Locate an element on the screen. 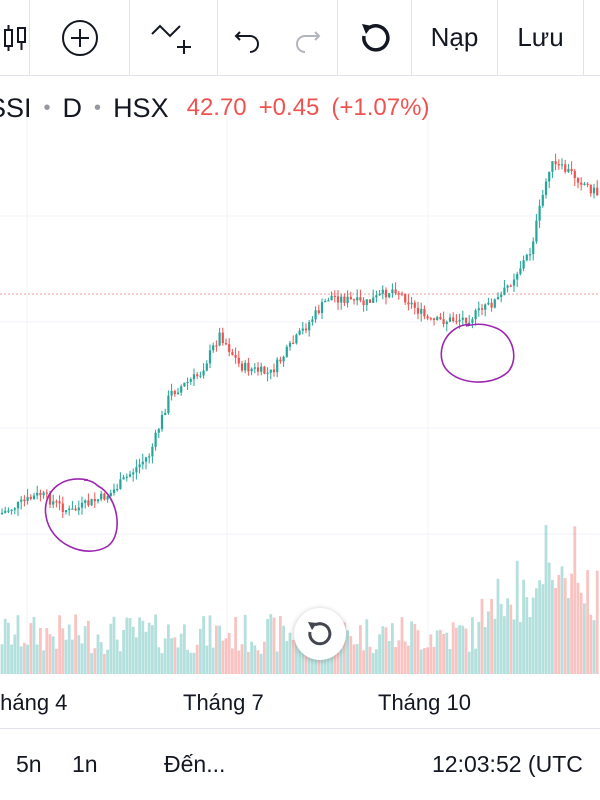  save-button: Lưu is located at coordinates (541, 37).